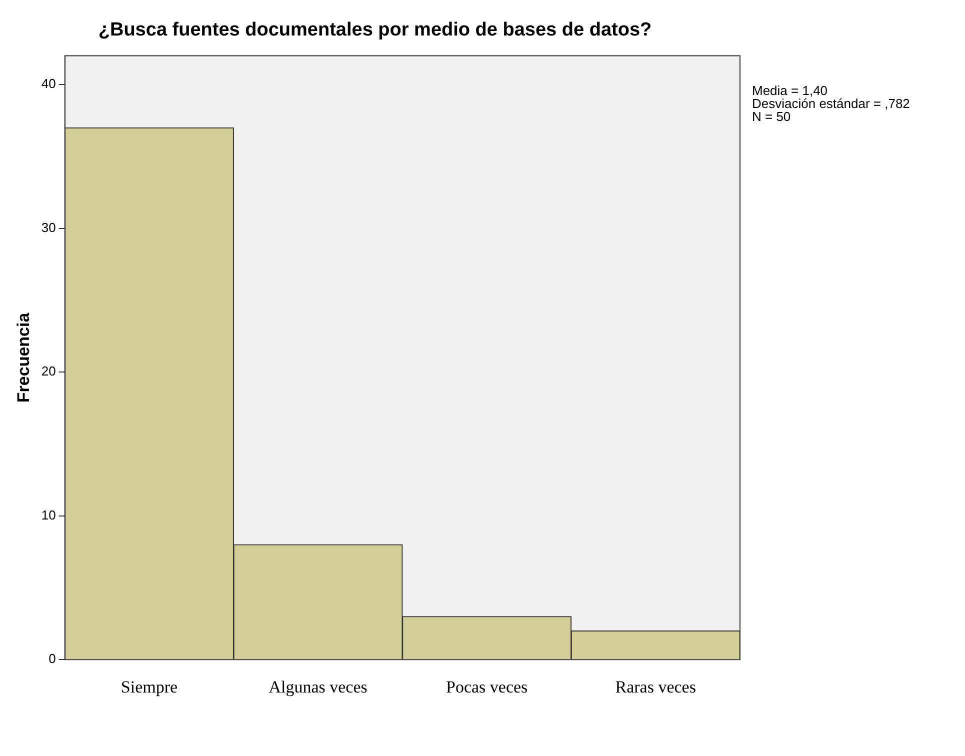 The image size is (965, 756). I want to click on y-tick-label: 0, so click(52, 658).